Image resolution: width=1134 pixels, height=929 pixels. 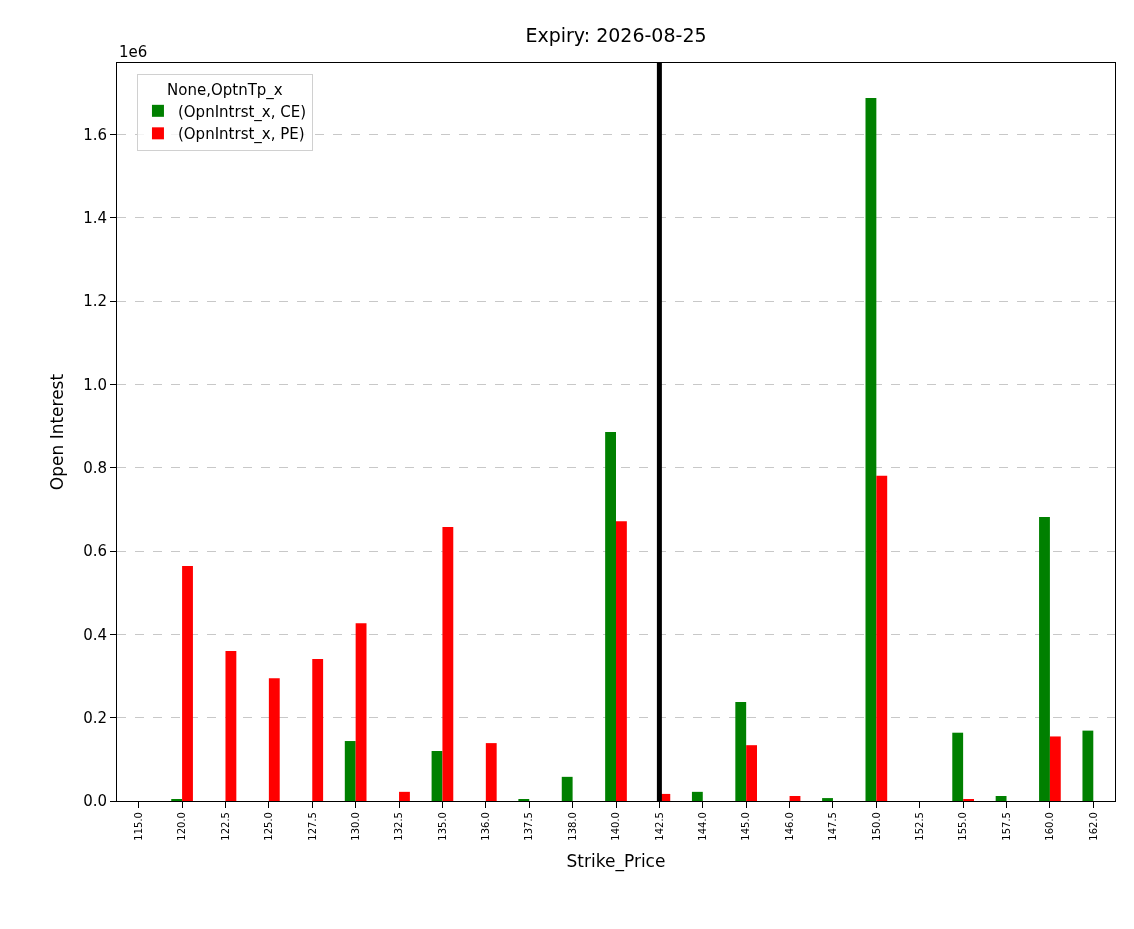 I want to click on x-tick-label: 150.0, so click(x=876, y=826).